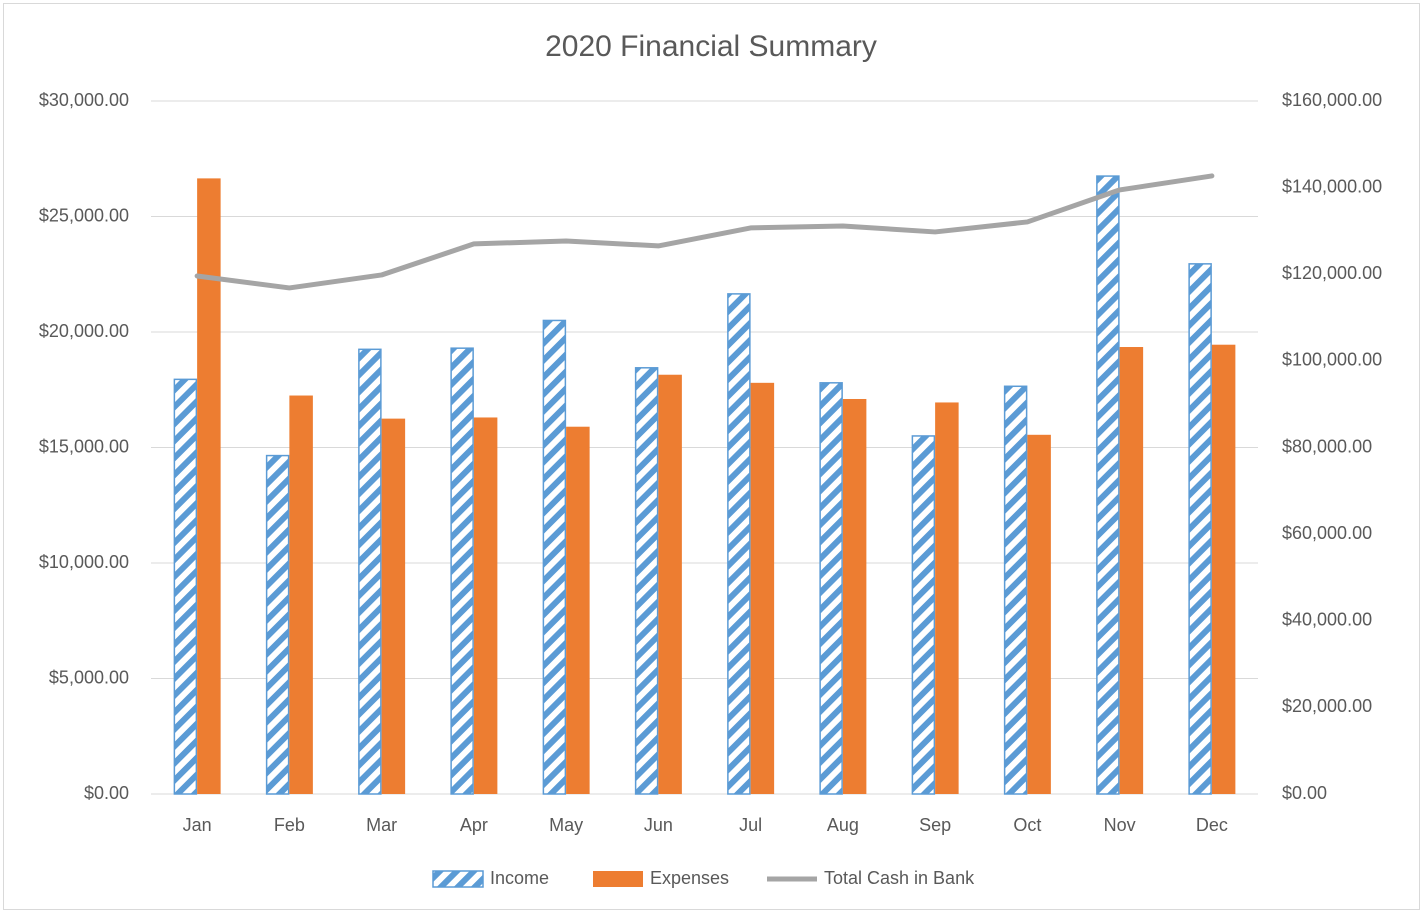  I want to click on y2-tick-label: $160,000.00, so click(1332, 100).